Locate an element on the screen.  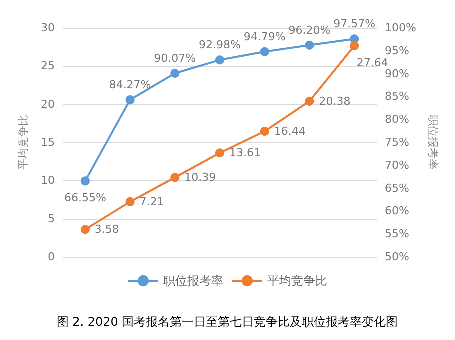
y-tick-label: 10 is located at coordinates (48, 181).